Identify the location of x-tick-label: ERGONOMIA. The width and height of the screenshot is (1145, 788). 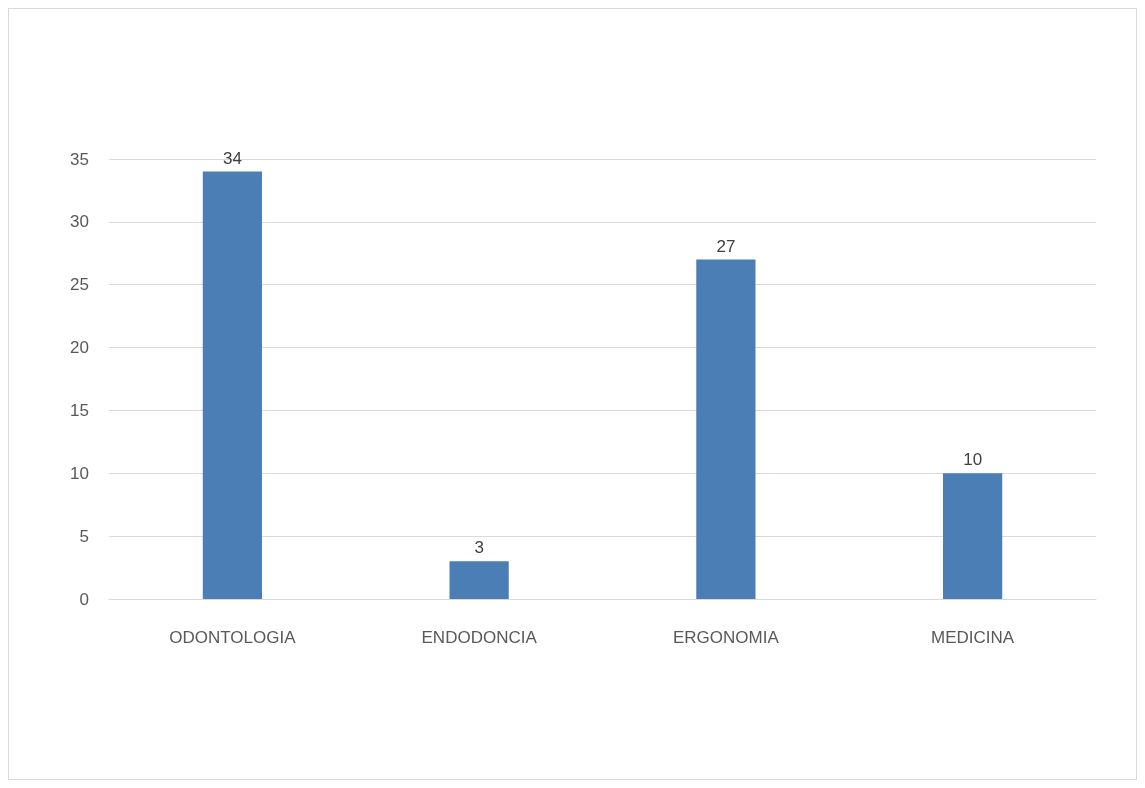
(726, 637).